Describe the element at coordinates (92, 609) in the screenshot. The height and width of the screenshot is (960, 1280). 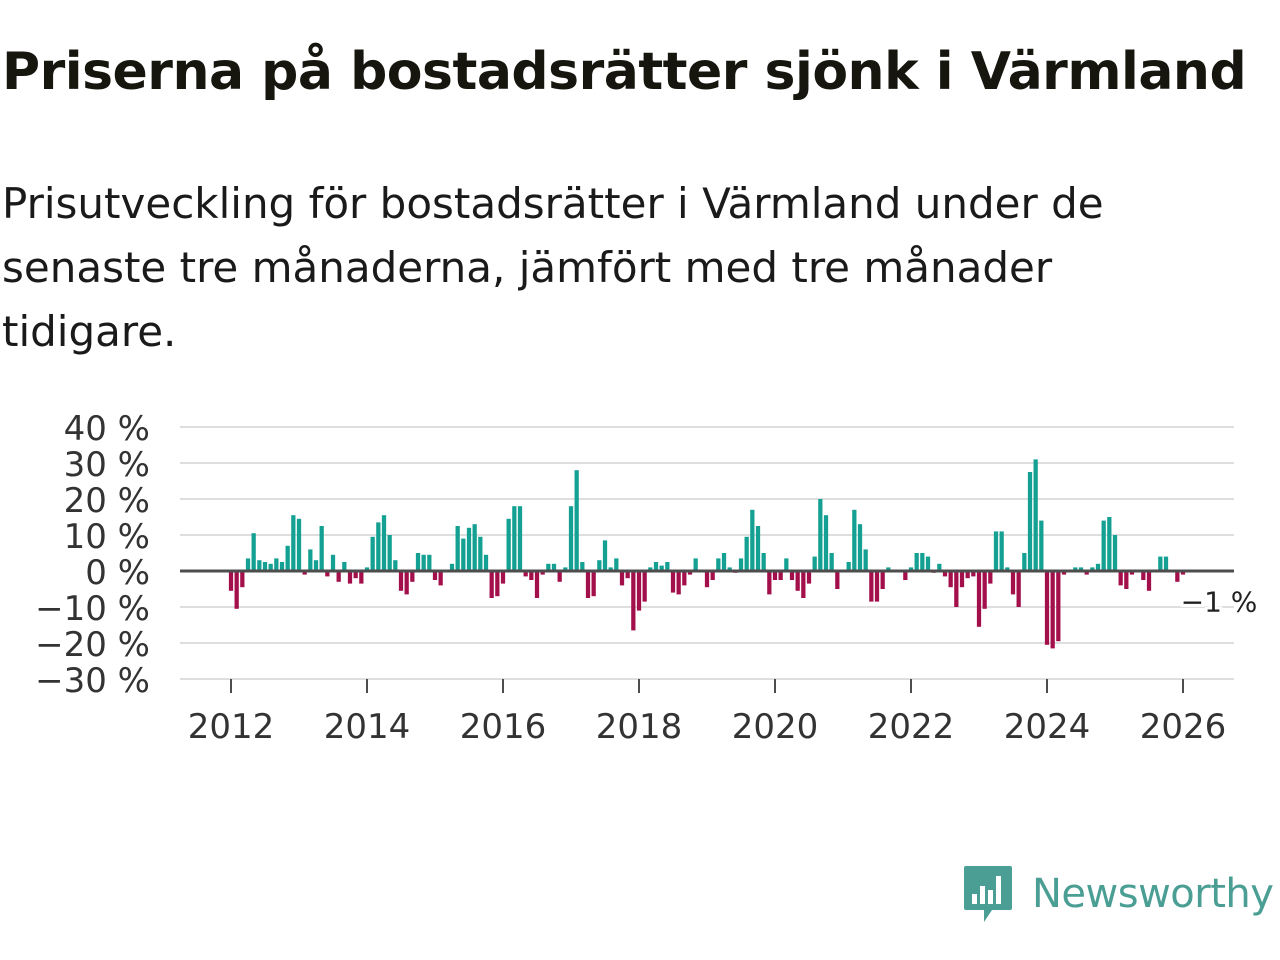
I see `y-tick-label: −10 %` at that location.